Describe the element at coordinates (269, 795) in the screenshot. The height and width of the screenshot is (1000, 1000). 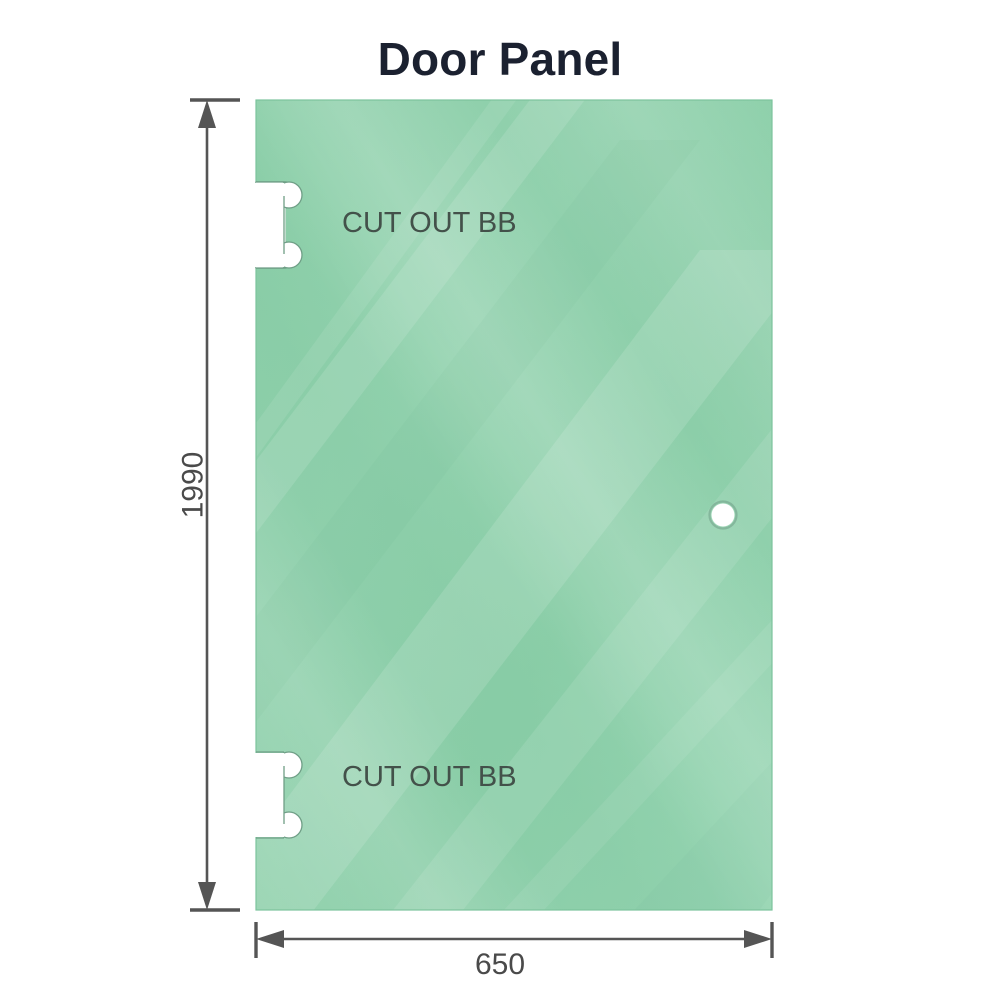
I see `cutout-bottom-clean` at that location.